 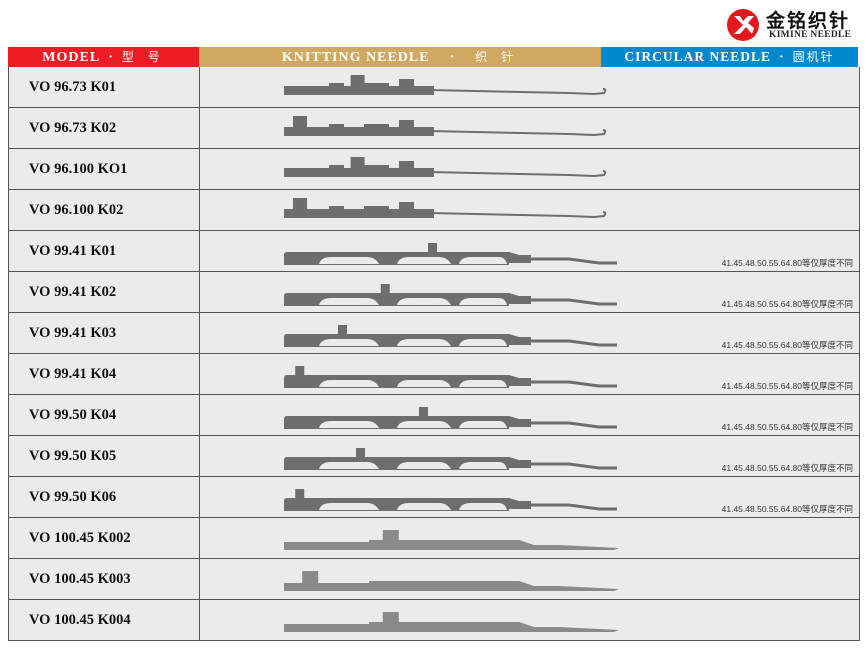 I want to click on model-name: VO 99.50 K05, so click(x=104, y=456).